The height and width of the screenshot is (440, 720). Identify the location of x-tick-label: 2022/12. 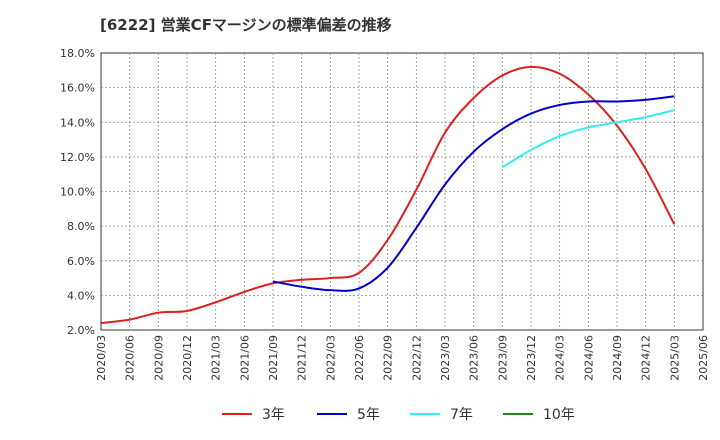
(416, 358).